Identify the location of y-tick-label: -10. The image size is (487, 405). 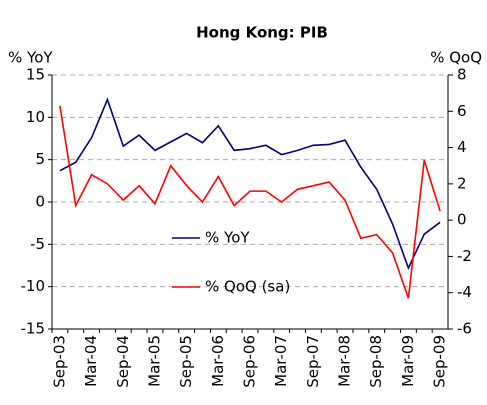
(33, 286).